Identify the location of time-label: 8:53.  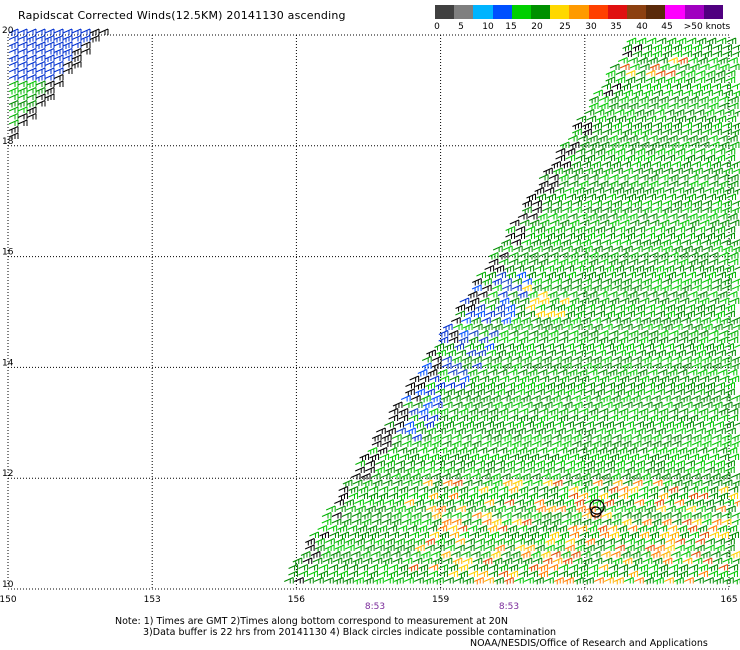
(509, 607).